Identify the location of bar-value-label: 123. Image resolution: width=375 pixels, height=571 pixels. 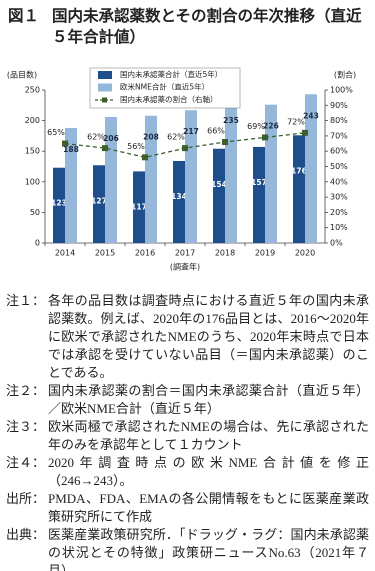
(59, 203).